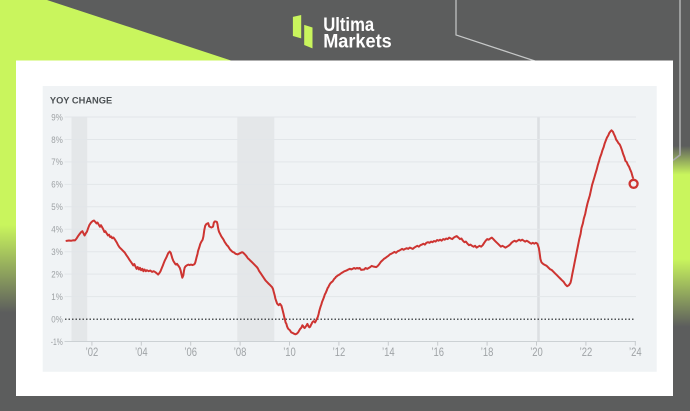  What do you see at coordinates (487, 352) in the screenshot?
I see `svg-text: ’18` at bounding box center [487, 352].